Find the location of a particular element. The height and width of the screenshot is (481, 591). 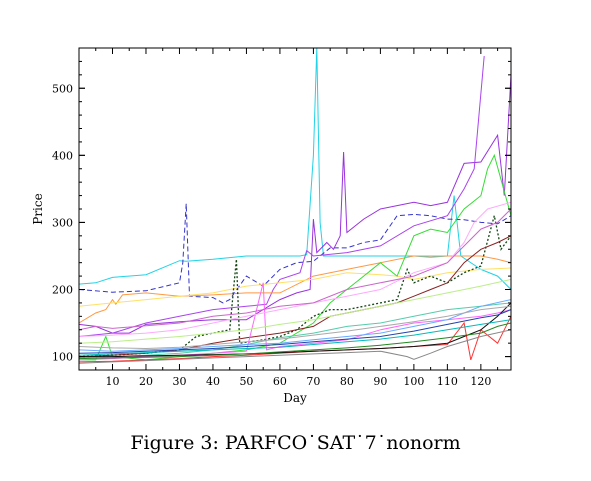

x-tick-label: 20 is located at coordinates (146, 381).